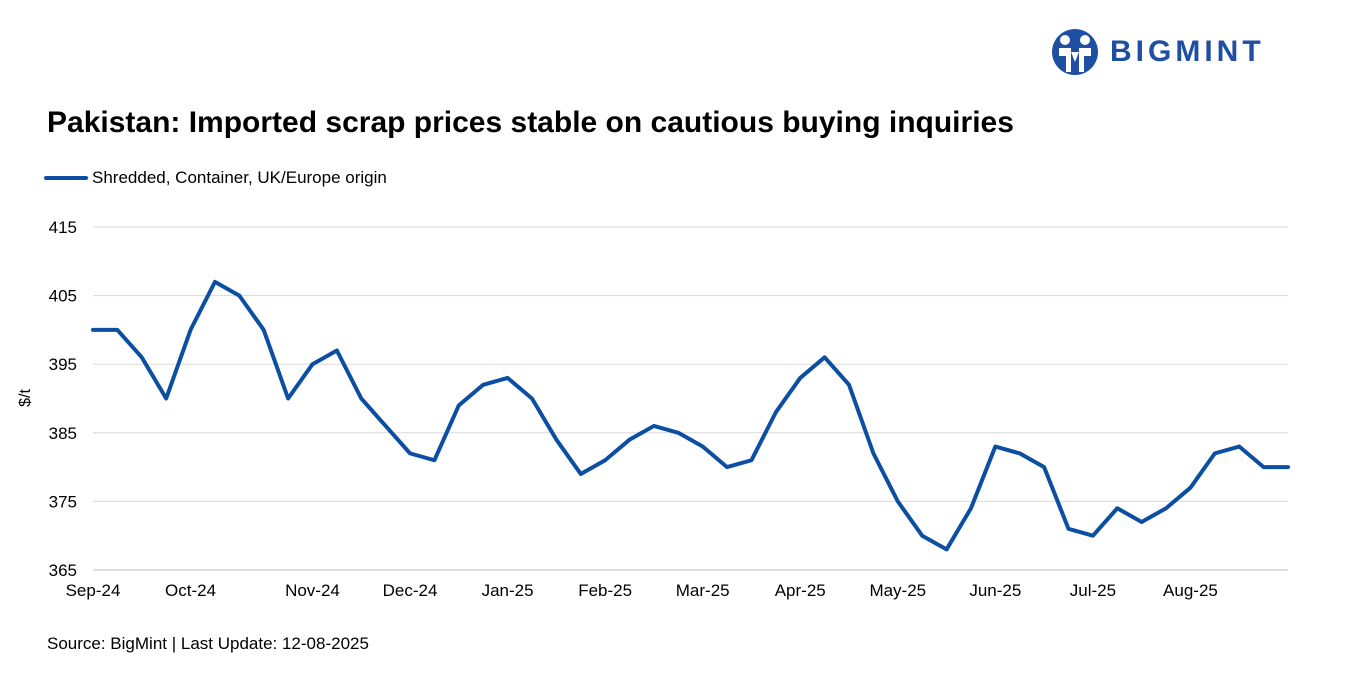  I want to click on chart-legend: Shredded, Container, UK/Europe origin, so click(215, 178).